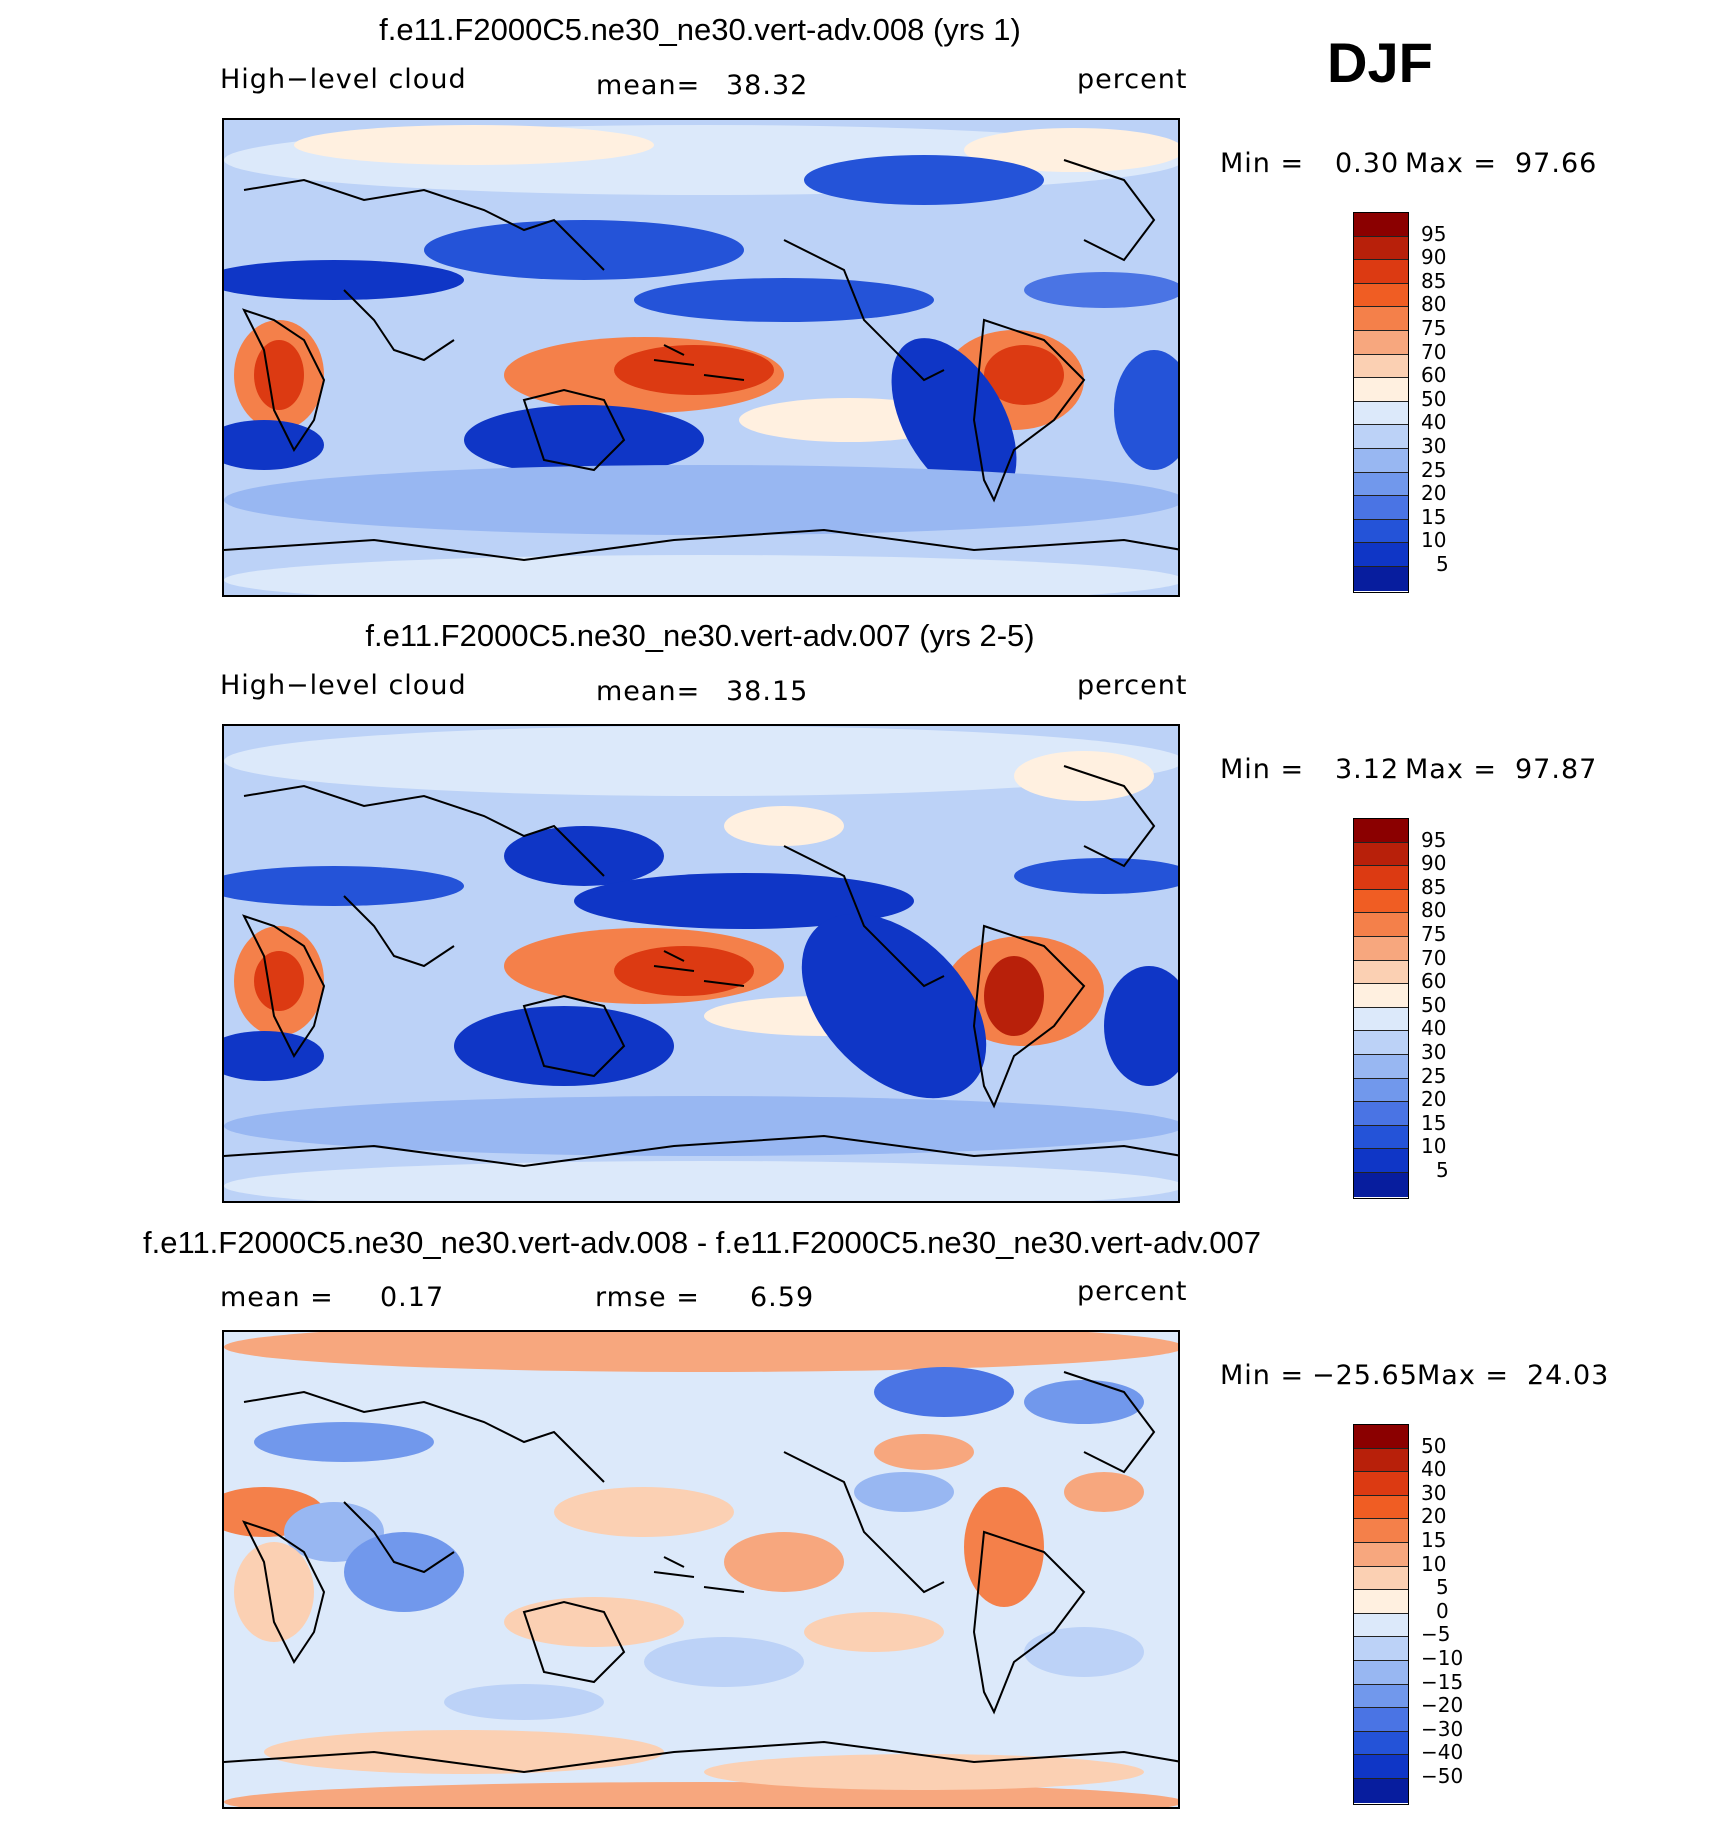 The image size is (1710, 1825). I want to click on panel1-coastlines, so click(701, 360).